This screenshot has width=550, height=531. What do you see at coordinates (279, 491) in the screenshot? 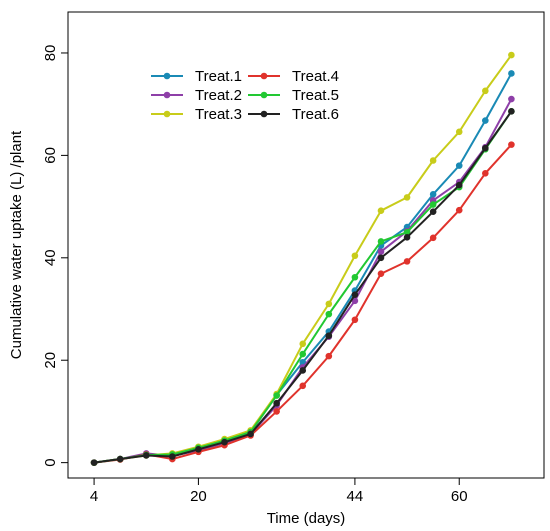
I see `x-axis: 4 20 44 60` at bounding box center [279, 491].